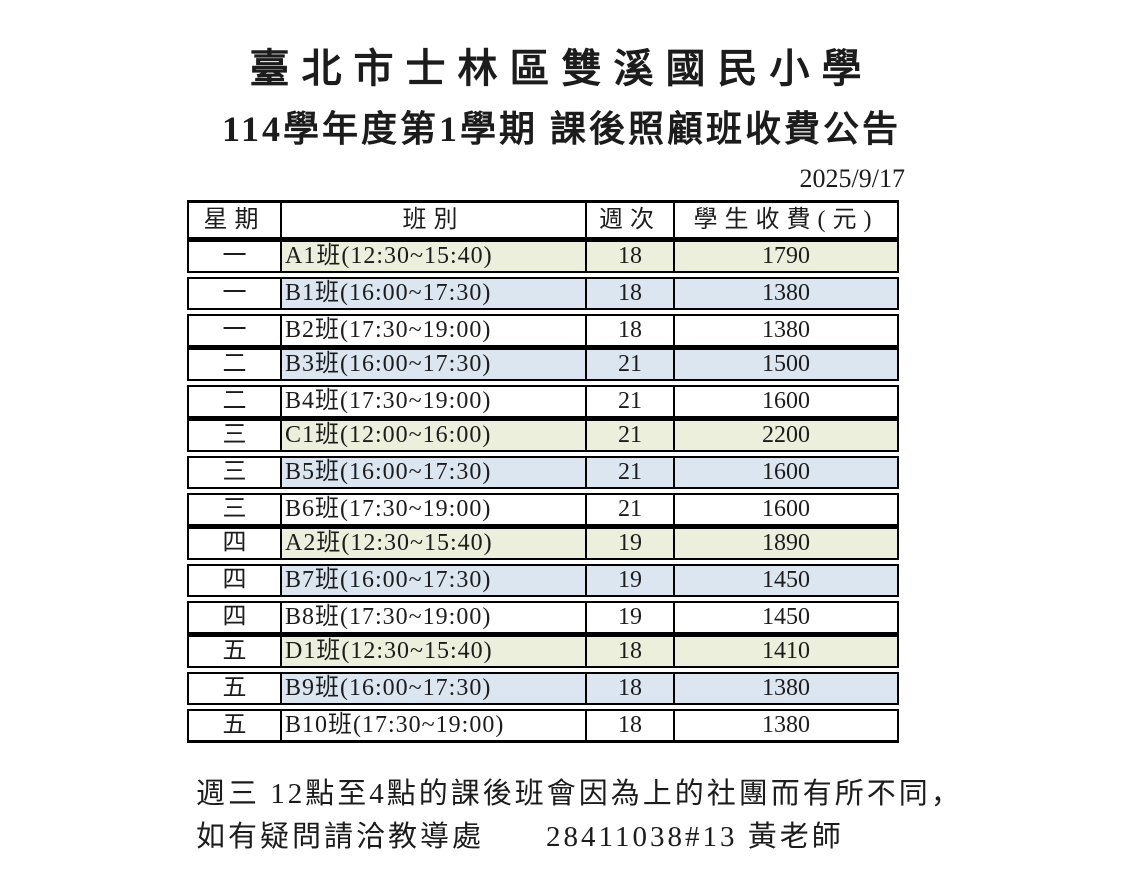 Image resolution: width=1123 pixels, height=889 pixels. Describe the element at coordinates (786, 543) in the screenshot. I see `cell-fee: 1890` at that location.